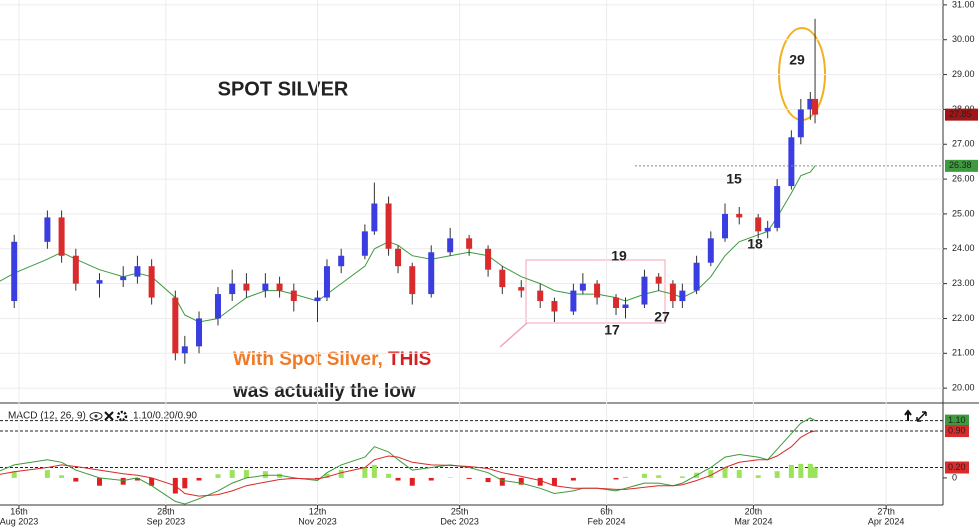  What do you see at coordinates (797, 60) in the screenshot?
I see `annotation: 29` at bounding box center [797, 60].